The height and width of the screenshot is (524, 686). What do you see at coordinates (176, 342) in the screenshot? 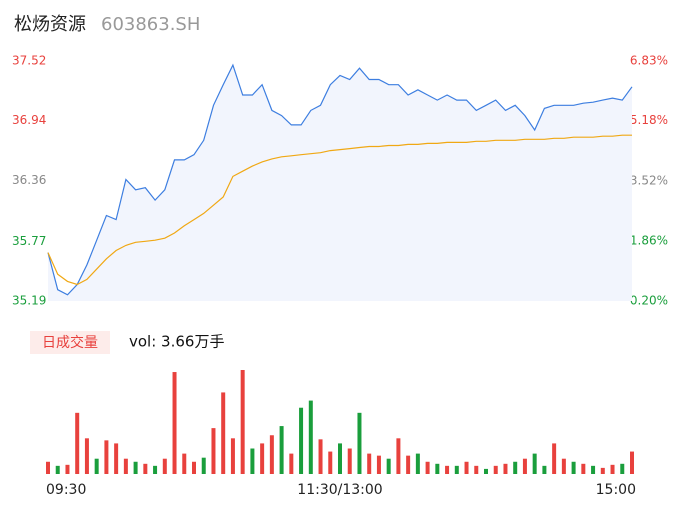
I see `volume-label: vol: 3.66万手` at bounding box center [176, 342].